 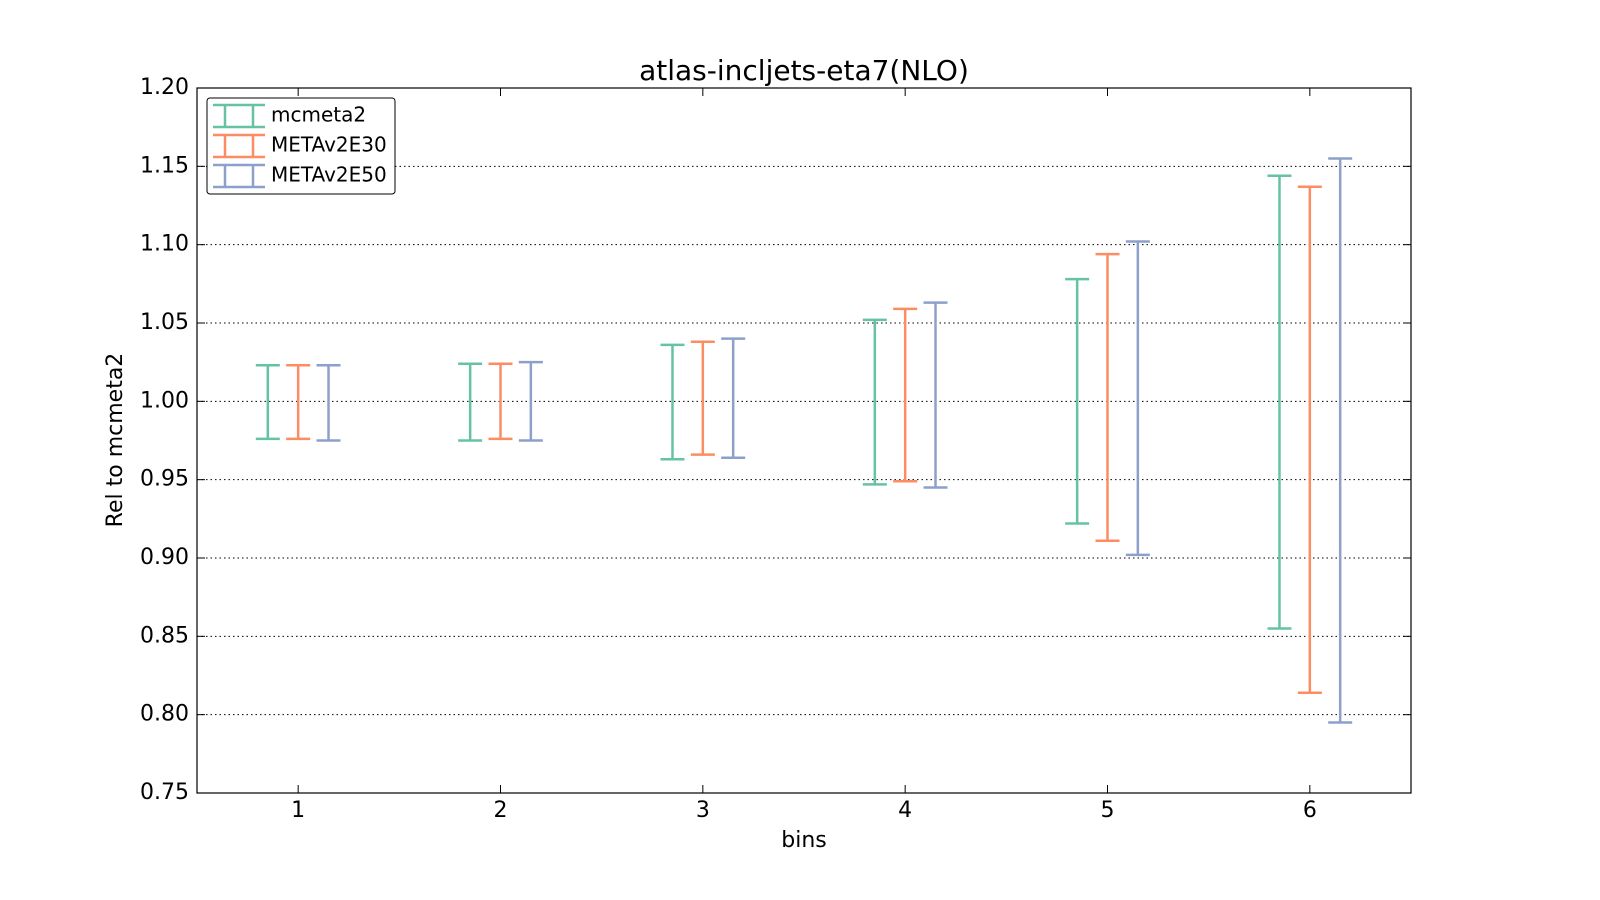 I want to click on x-tick-label: 6, so click(x=1310, y=810).